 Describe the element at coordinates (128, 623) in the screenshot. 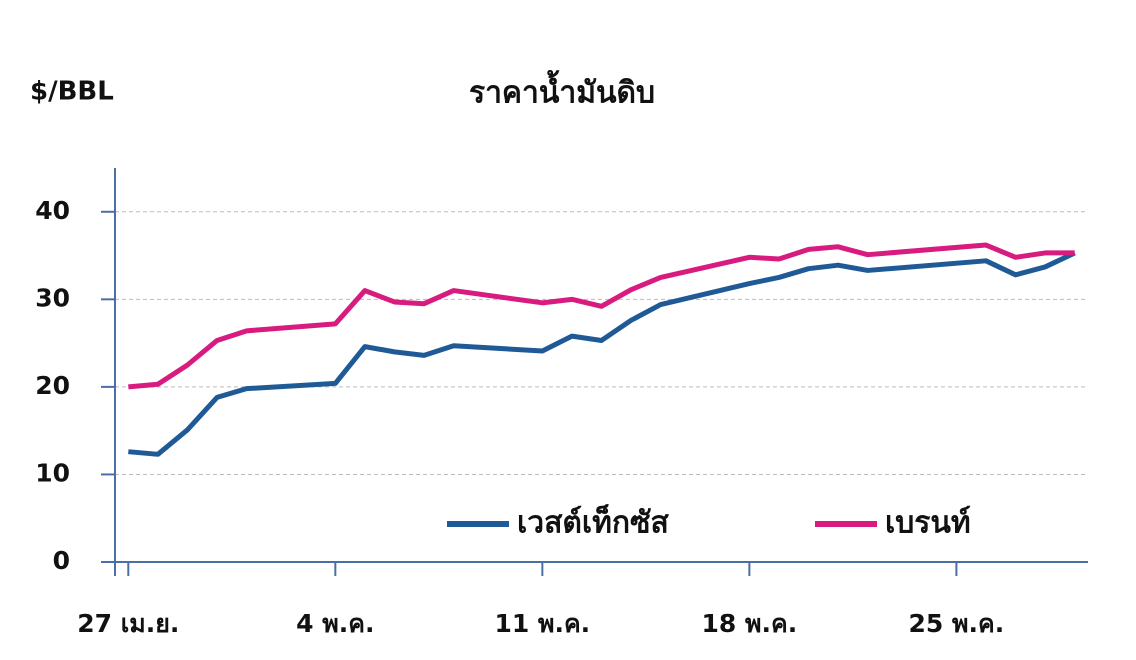

I see `x-tick-label: 27 เม.ย.` at that location.